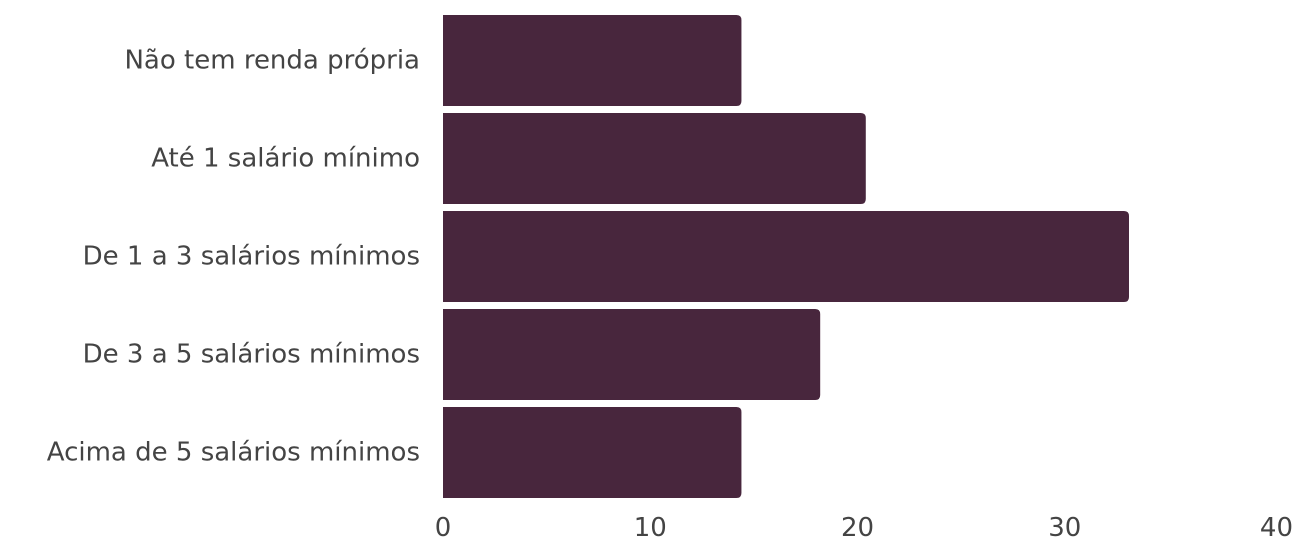 Image resolution: width=1295 pixels, height=544 pixels. I want to click on category-label: De 1 a 3 salários mínimos, so click(251, 257).